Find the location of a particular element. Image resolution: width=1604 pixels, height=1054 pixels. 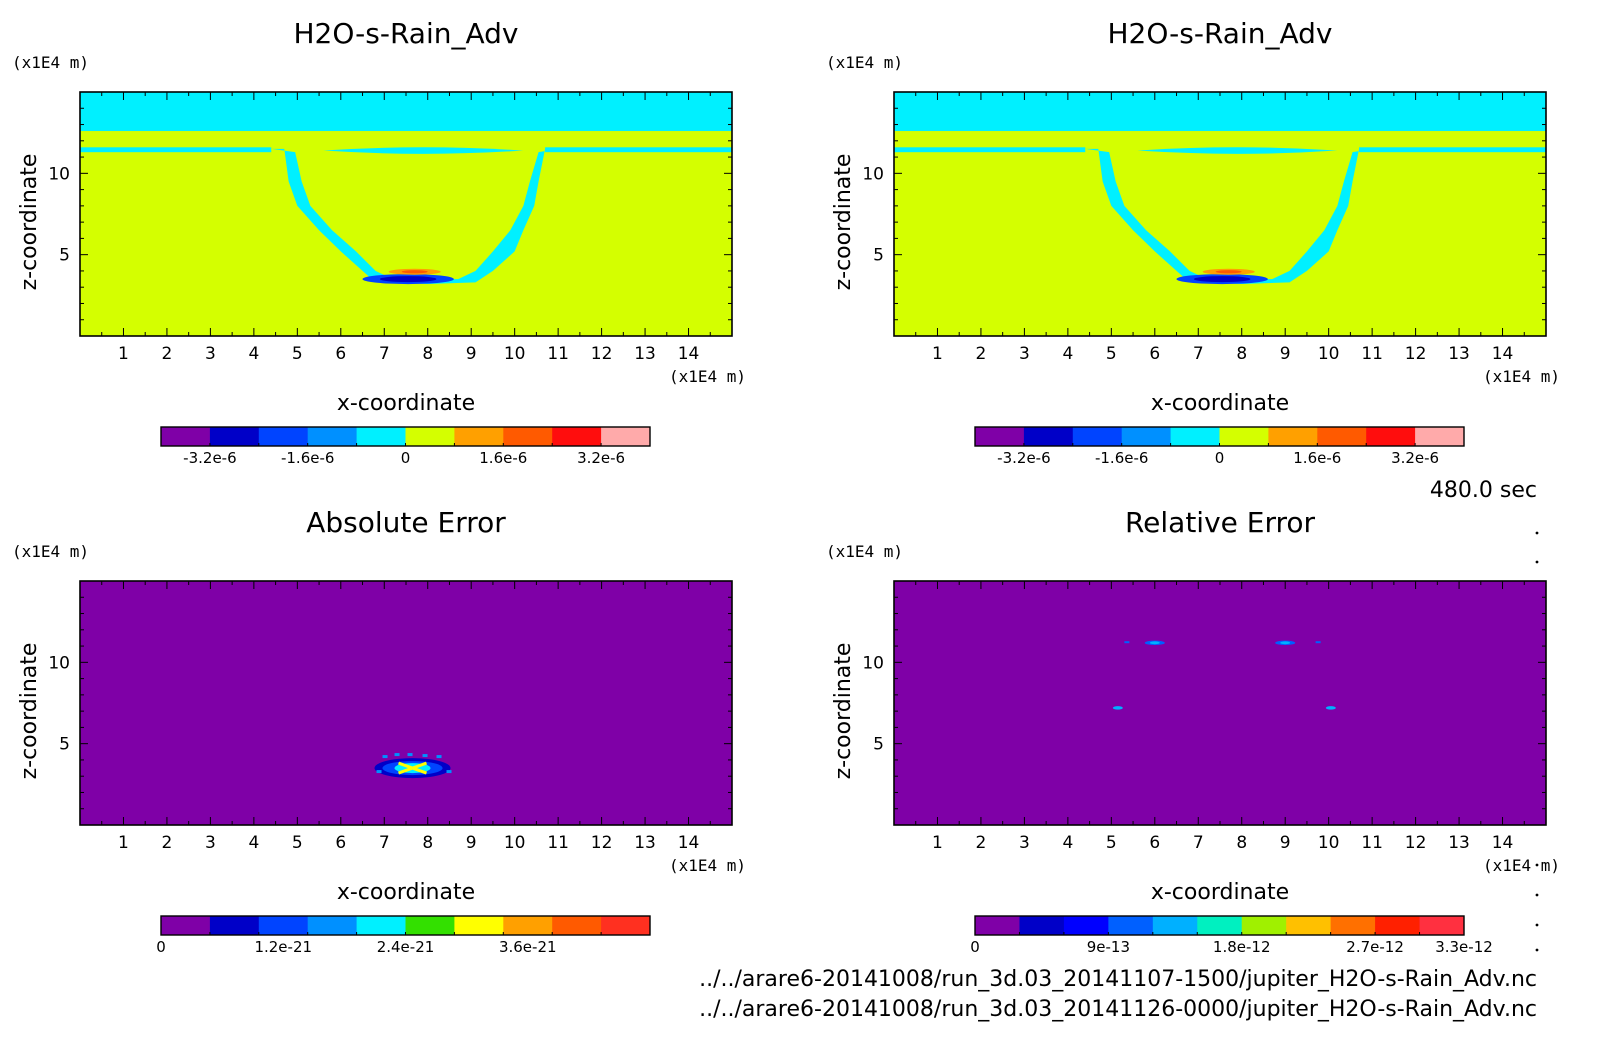

x-axis-label: x-coordinate is located at coordinates (1220, 892).